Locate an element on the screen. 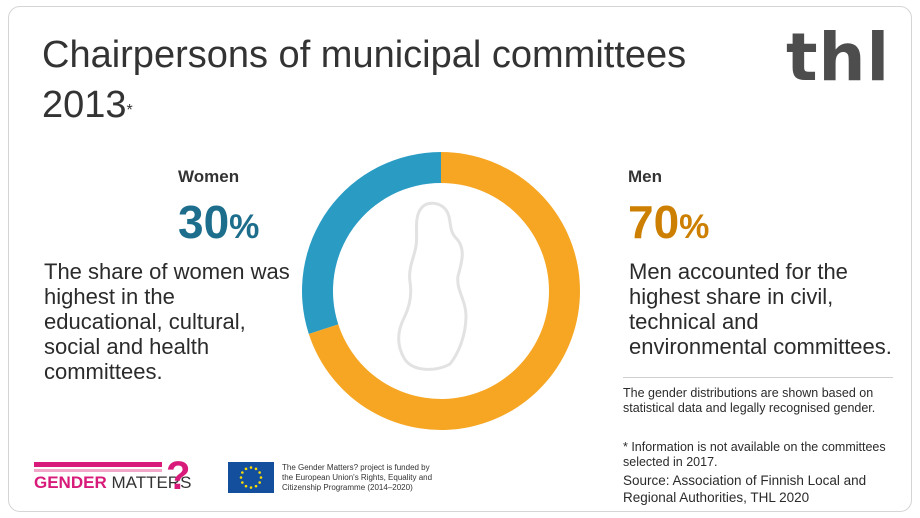 This screenshot has width=920, height=518. gender-matters-bold: GENDER is located at coordinates (70, 482).